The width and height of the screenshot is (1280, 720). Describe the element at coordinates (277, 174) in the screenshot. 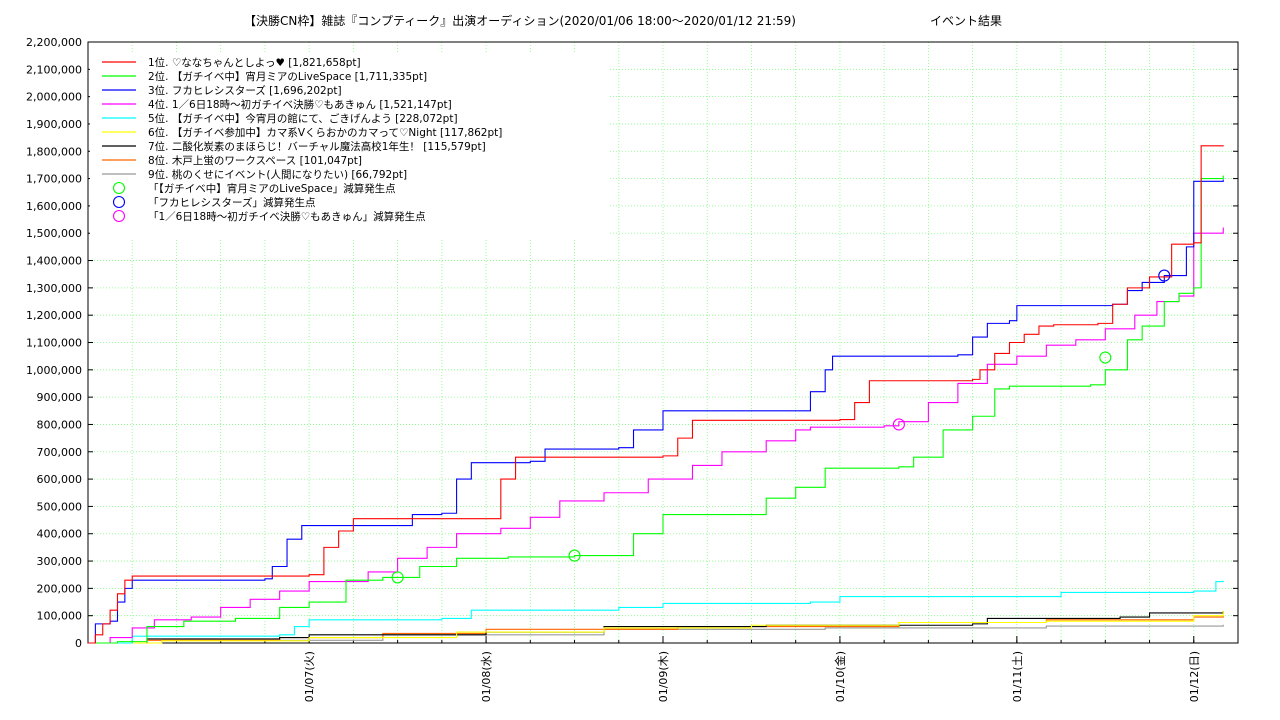

I see `legend-label: 9位. 桃のくせにイベント(人間になりたい) [66,792pt]` at that location.